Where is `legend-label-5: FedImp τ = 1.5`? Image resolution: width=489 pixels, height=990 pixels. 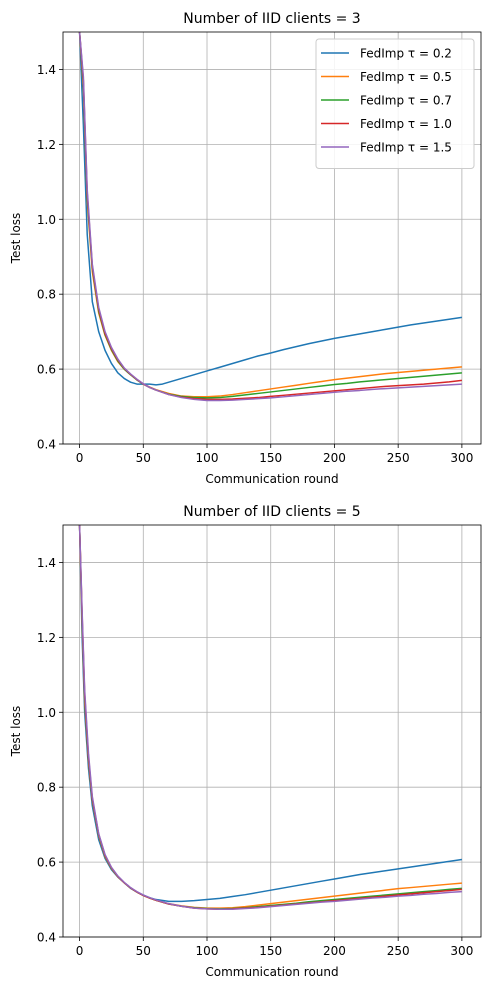 legend-label-5: FedImp τ = 1.5 is located at coordinates (406, 148).